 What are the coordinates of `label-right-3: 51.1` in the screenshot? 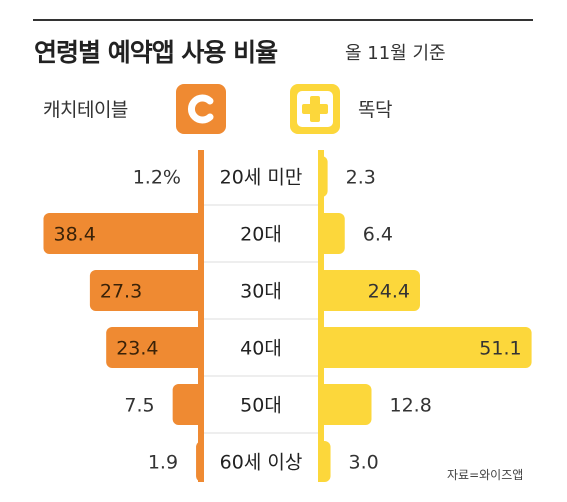 It's located at (500, 349).